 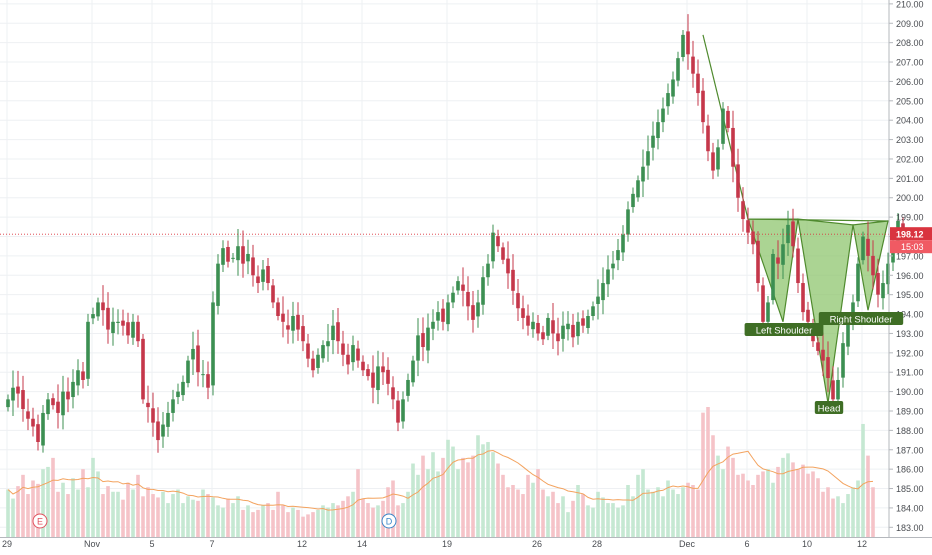 I want to click on x-tick-label: 19, so click(x=447, y=544).